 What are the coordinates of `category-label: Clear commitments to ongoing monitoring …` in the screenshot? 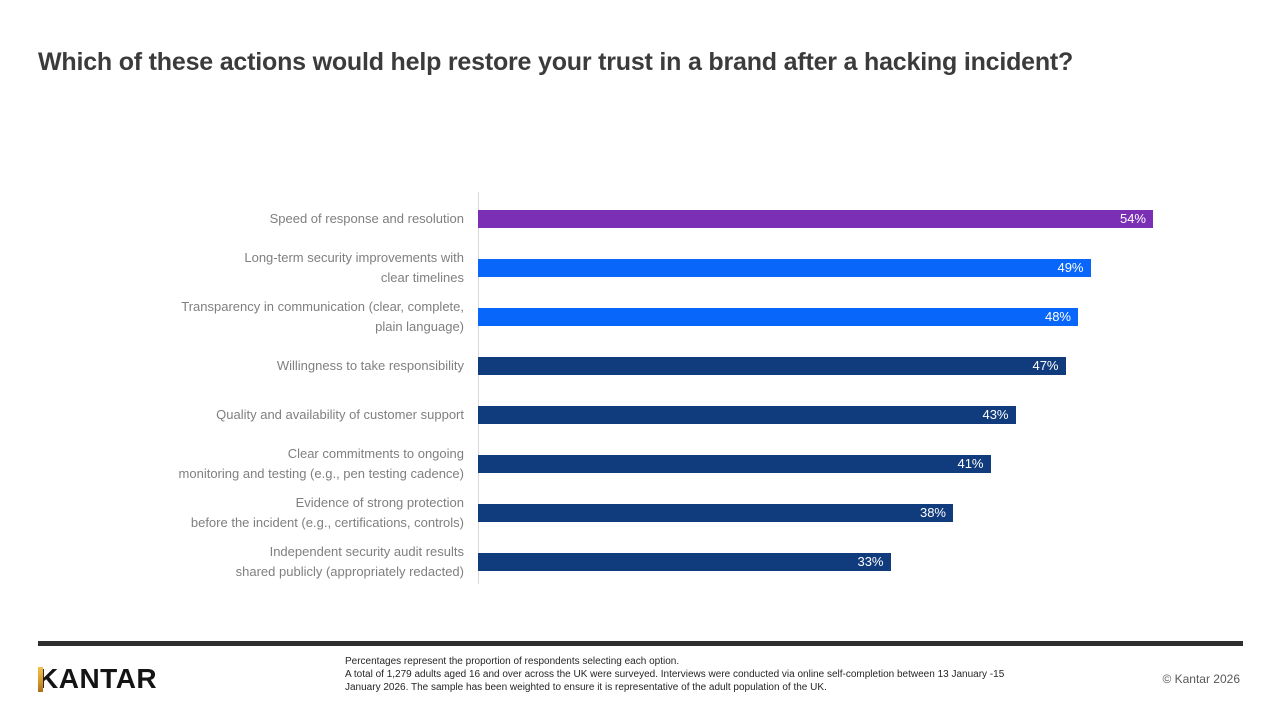 It's located at (321, 463).